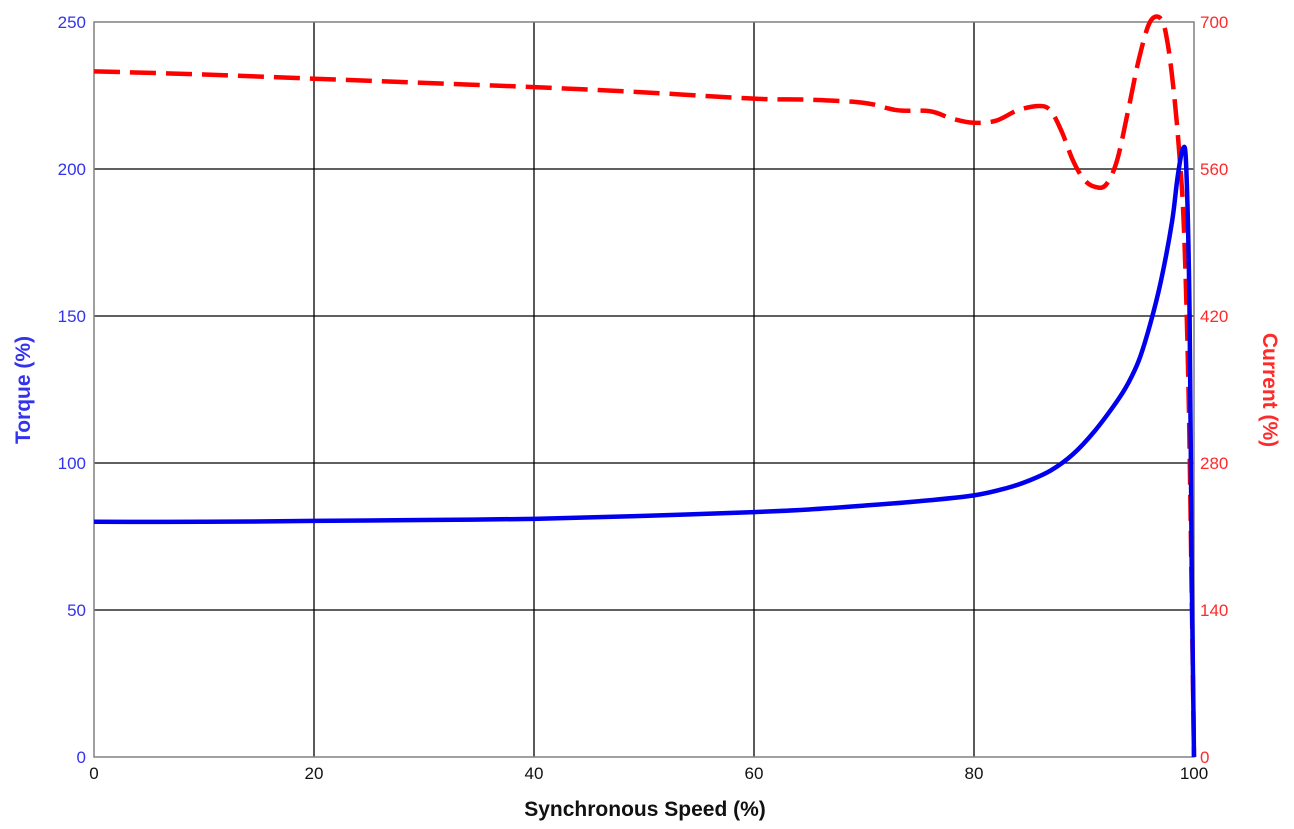  What do you see at coordinates (974, 773) in the screenshot?
I see `x-tick-label: 80` at bounding box center [974, 773].